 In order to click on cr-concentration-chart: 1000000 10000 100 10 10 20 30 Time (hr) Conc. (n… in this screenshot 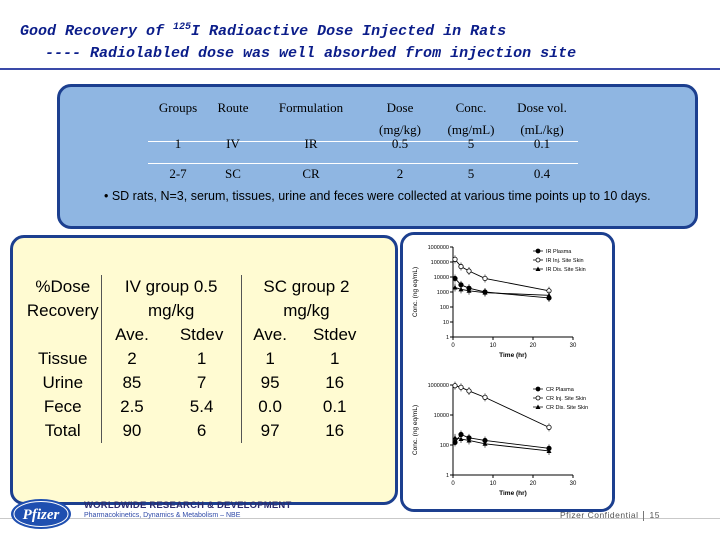, I will do `click(500, 439)`.